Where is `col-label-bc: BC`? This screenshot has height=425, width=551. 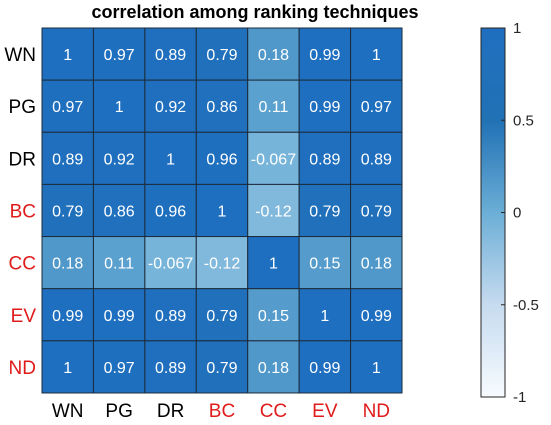 col-label-bc: BC is located at coordinates (222, 411).